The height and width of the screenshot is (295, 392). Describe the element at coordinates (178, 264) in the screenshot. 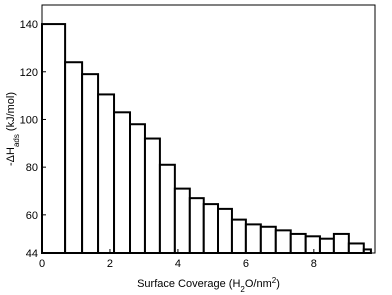

I see `x-tick-label: 4` at that location.